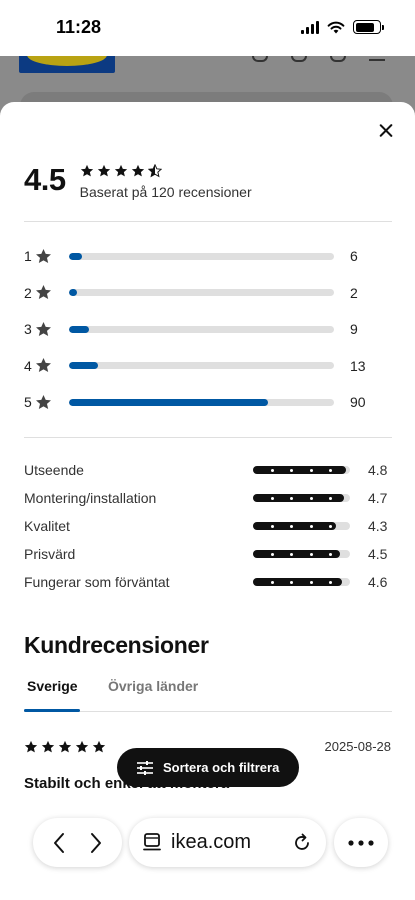  Describe the element at coordinates (358, 365) in the screenshot. I see `rating-row-count: 13` at that location.